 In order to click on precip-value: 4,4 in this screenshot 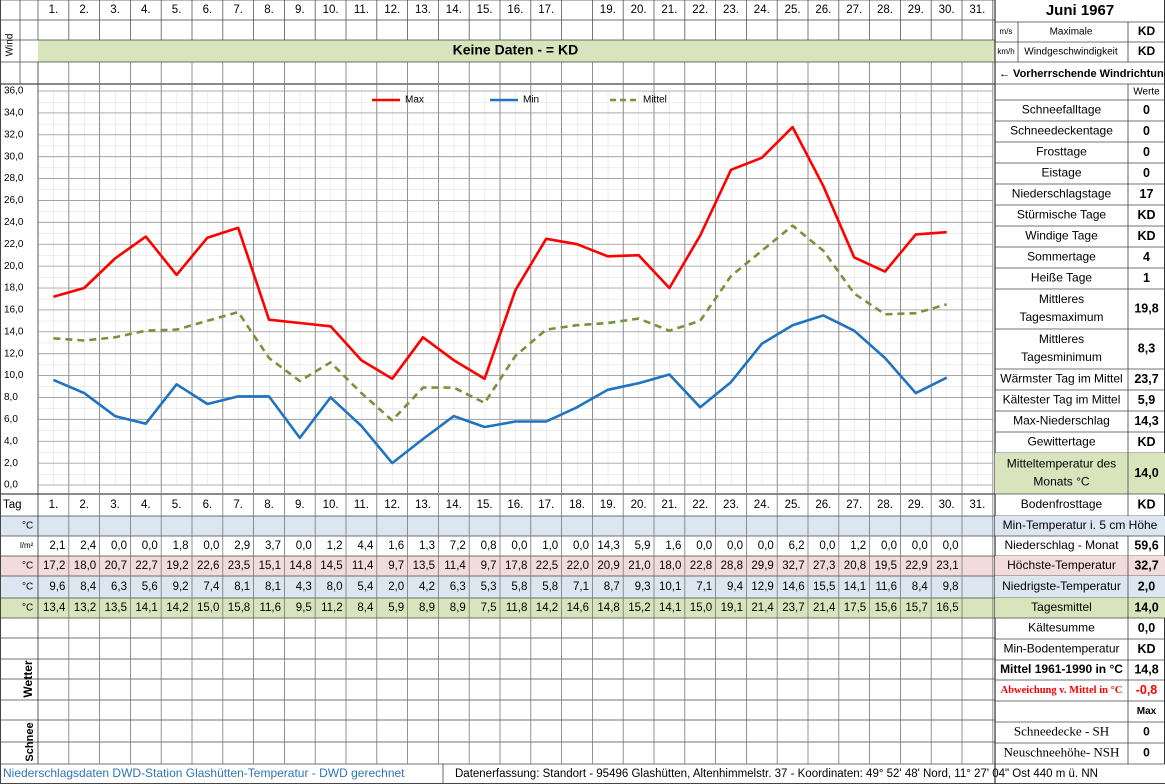, I will do `click(365, 546)`.